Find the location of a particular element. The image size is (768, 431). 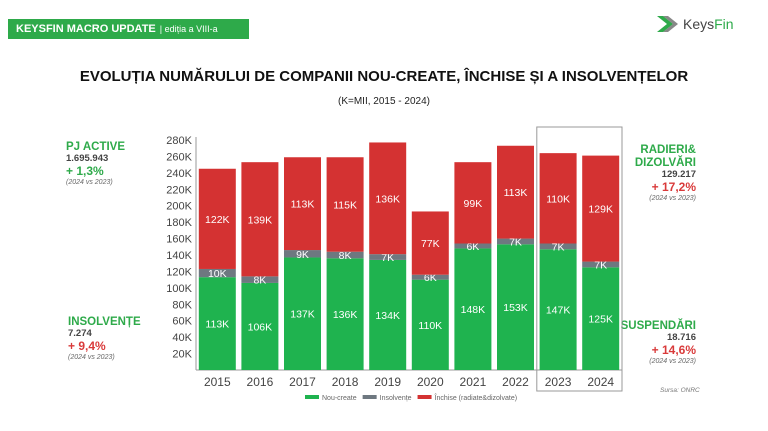

data-label: 10K is located at coordinates (217, 274).